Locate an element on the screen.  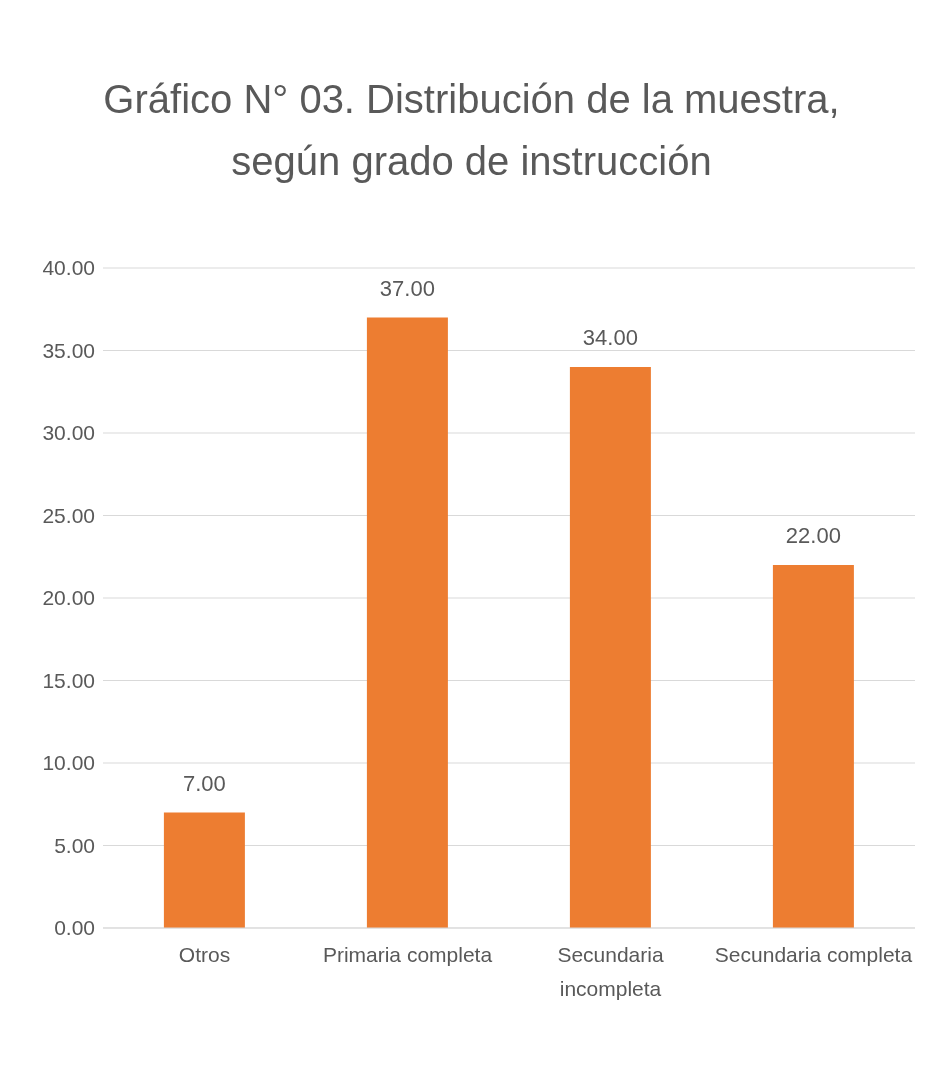
x-tick-label: Primaria completa is located at coordinates (407, 954).